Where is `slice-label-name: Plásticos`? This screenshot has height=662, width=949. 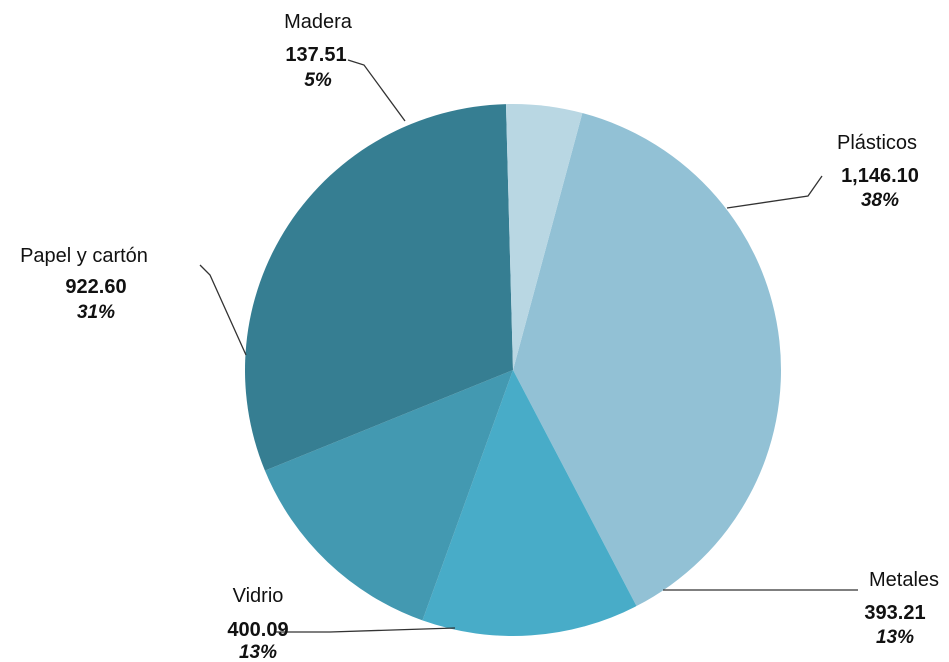 slice-label-name: Plásticos is located at coordinates (877, 143).